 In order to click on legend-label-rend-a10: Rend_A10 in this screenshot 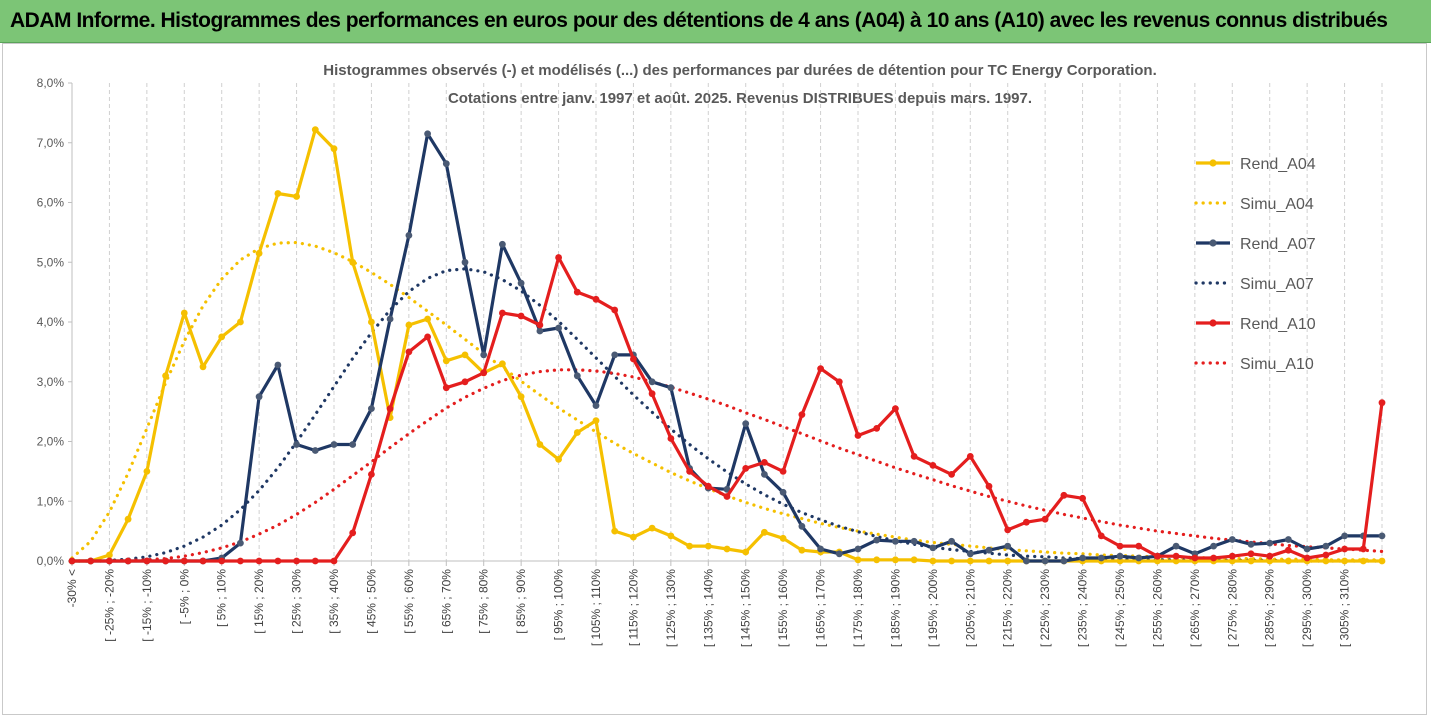, I will do `click(1278, 324)`.